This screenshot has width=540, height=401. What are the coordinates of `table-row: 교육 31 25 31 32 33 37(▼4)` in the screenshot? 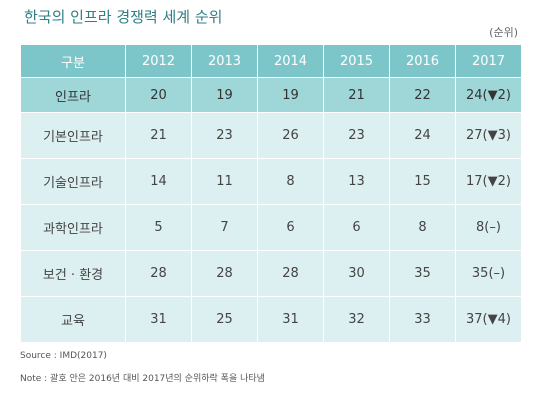 It's located at (271, 319).